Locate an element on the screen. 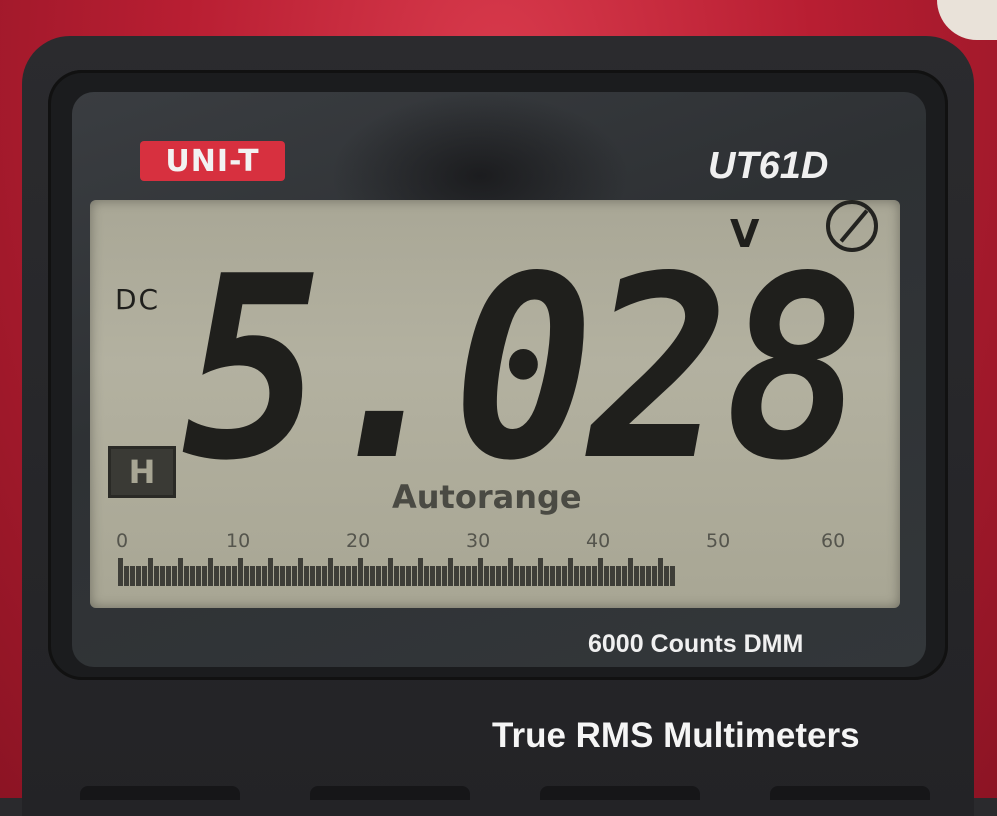  bargraph-tick: 10 is located at coordinates (238, 541).